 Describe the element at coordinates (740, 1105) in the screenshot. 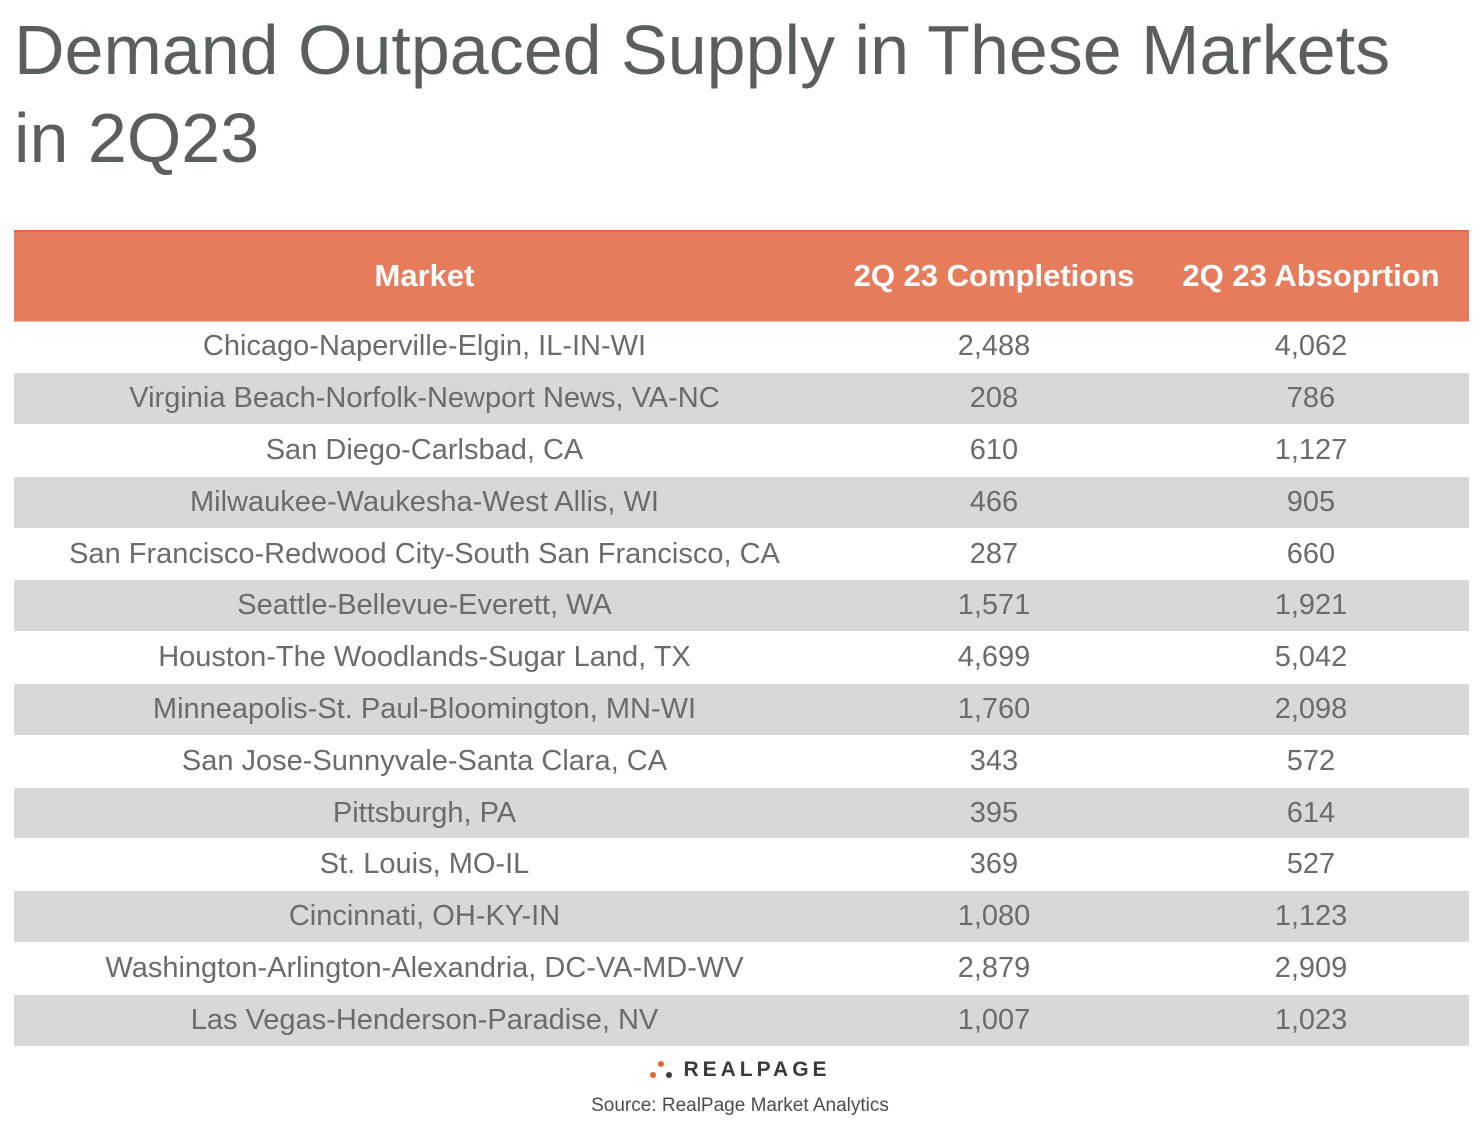

I see `source-note: Source: RealPage Market Analytics` at that location.